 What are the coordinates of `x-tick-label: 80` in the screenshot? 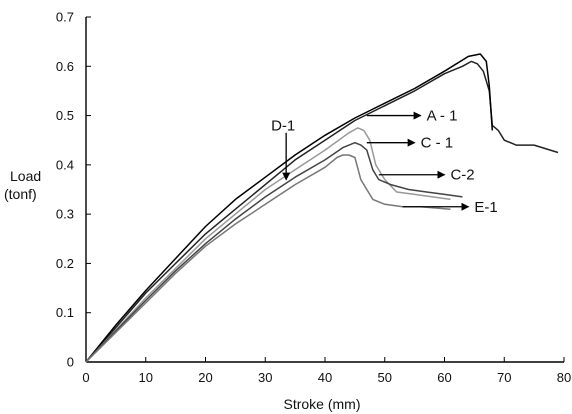 It's located at (564, 377).